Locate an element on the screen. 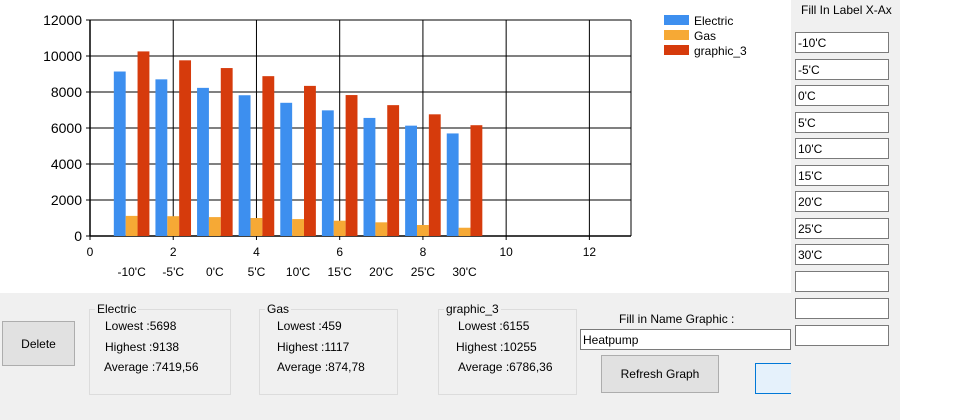 This screenshot has width=961, height=420. gas-highest: Highest :1117 is located at coordinates (313, 347).